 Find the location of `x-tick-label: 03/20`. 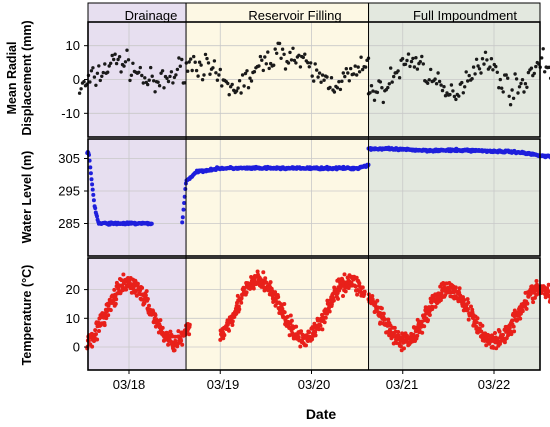

x-tick-label: 03/20 is located at coordinates (314, 384).